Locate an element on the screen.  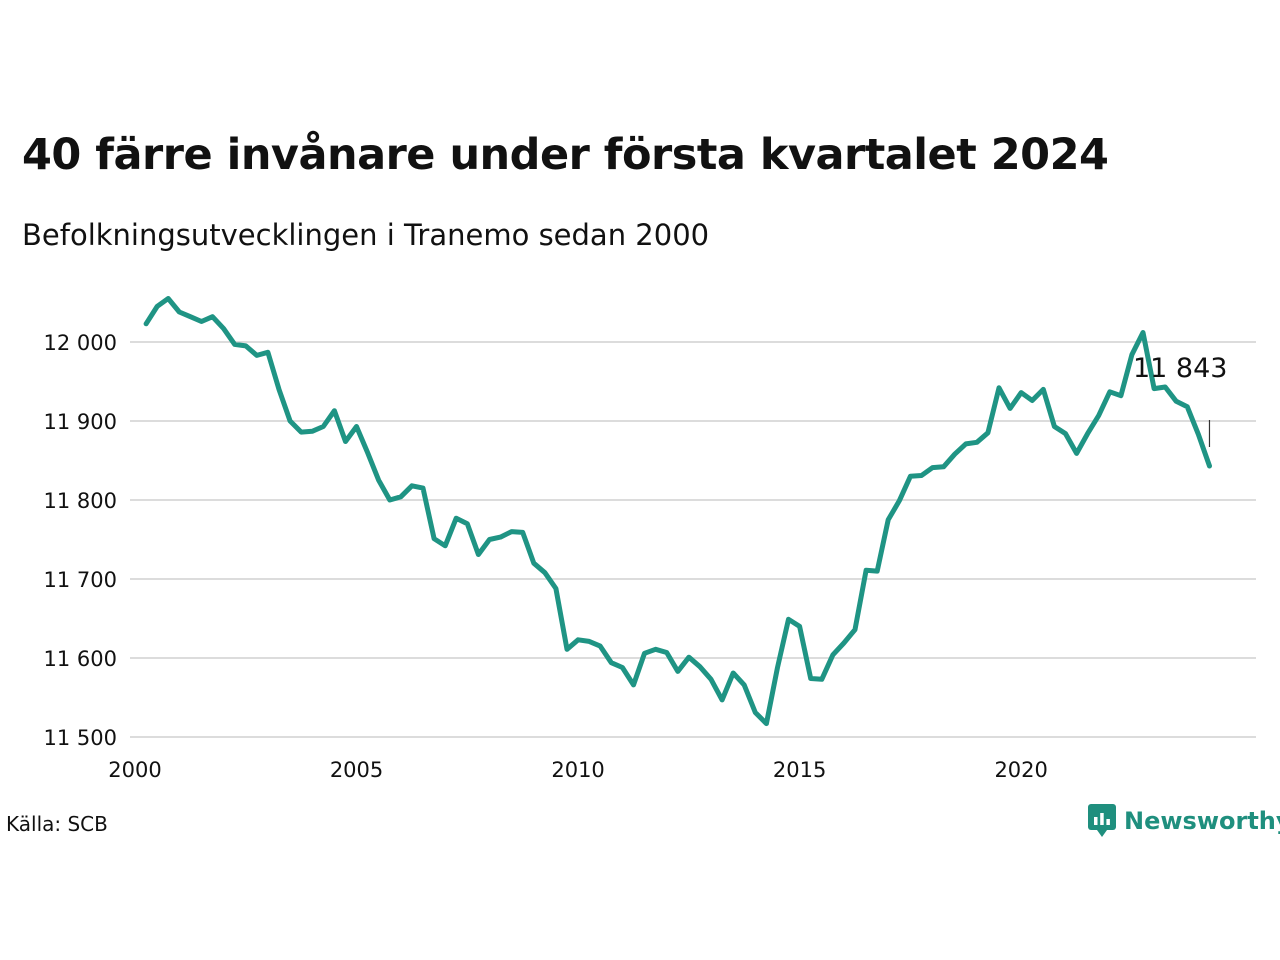
x-tick-label: 2010 is located at coordinates (577, 770).